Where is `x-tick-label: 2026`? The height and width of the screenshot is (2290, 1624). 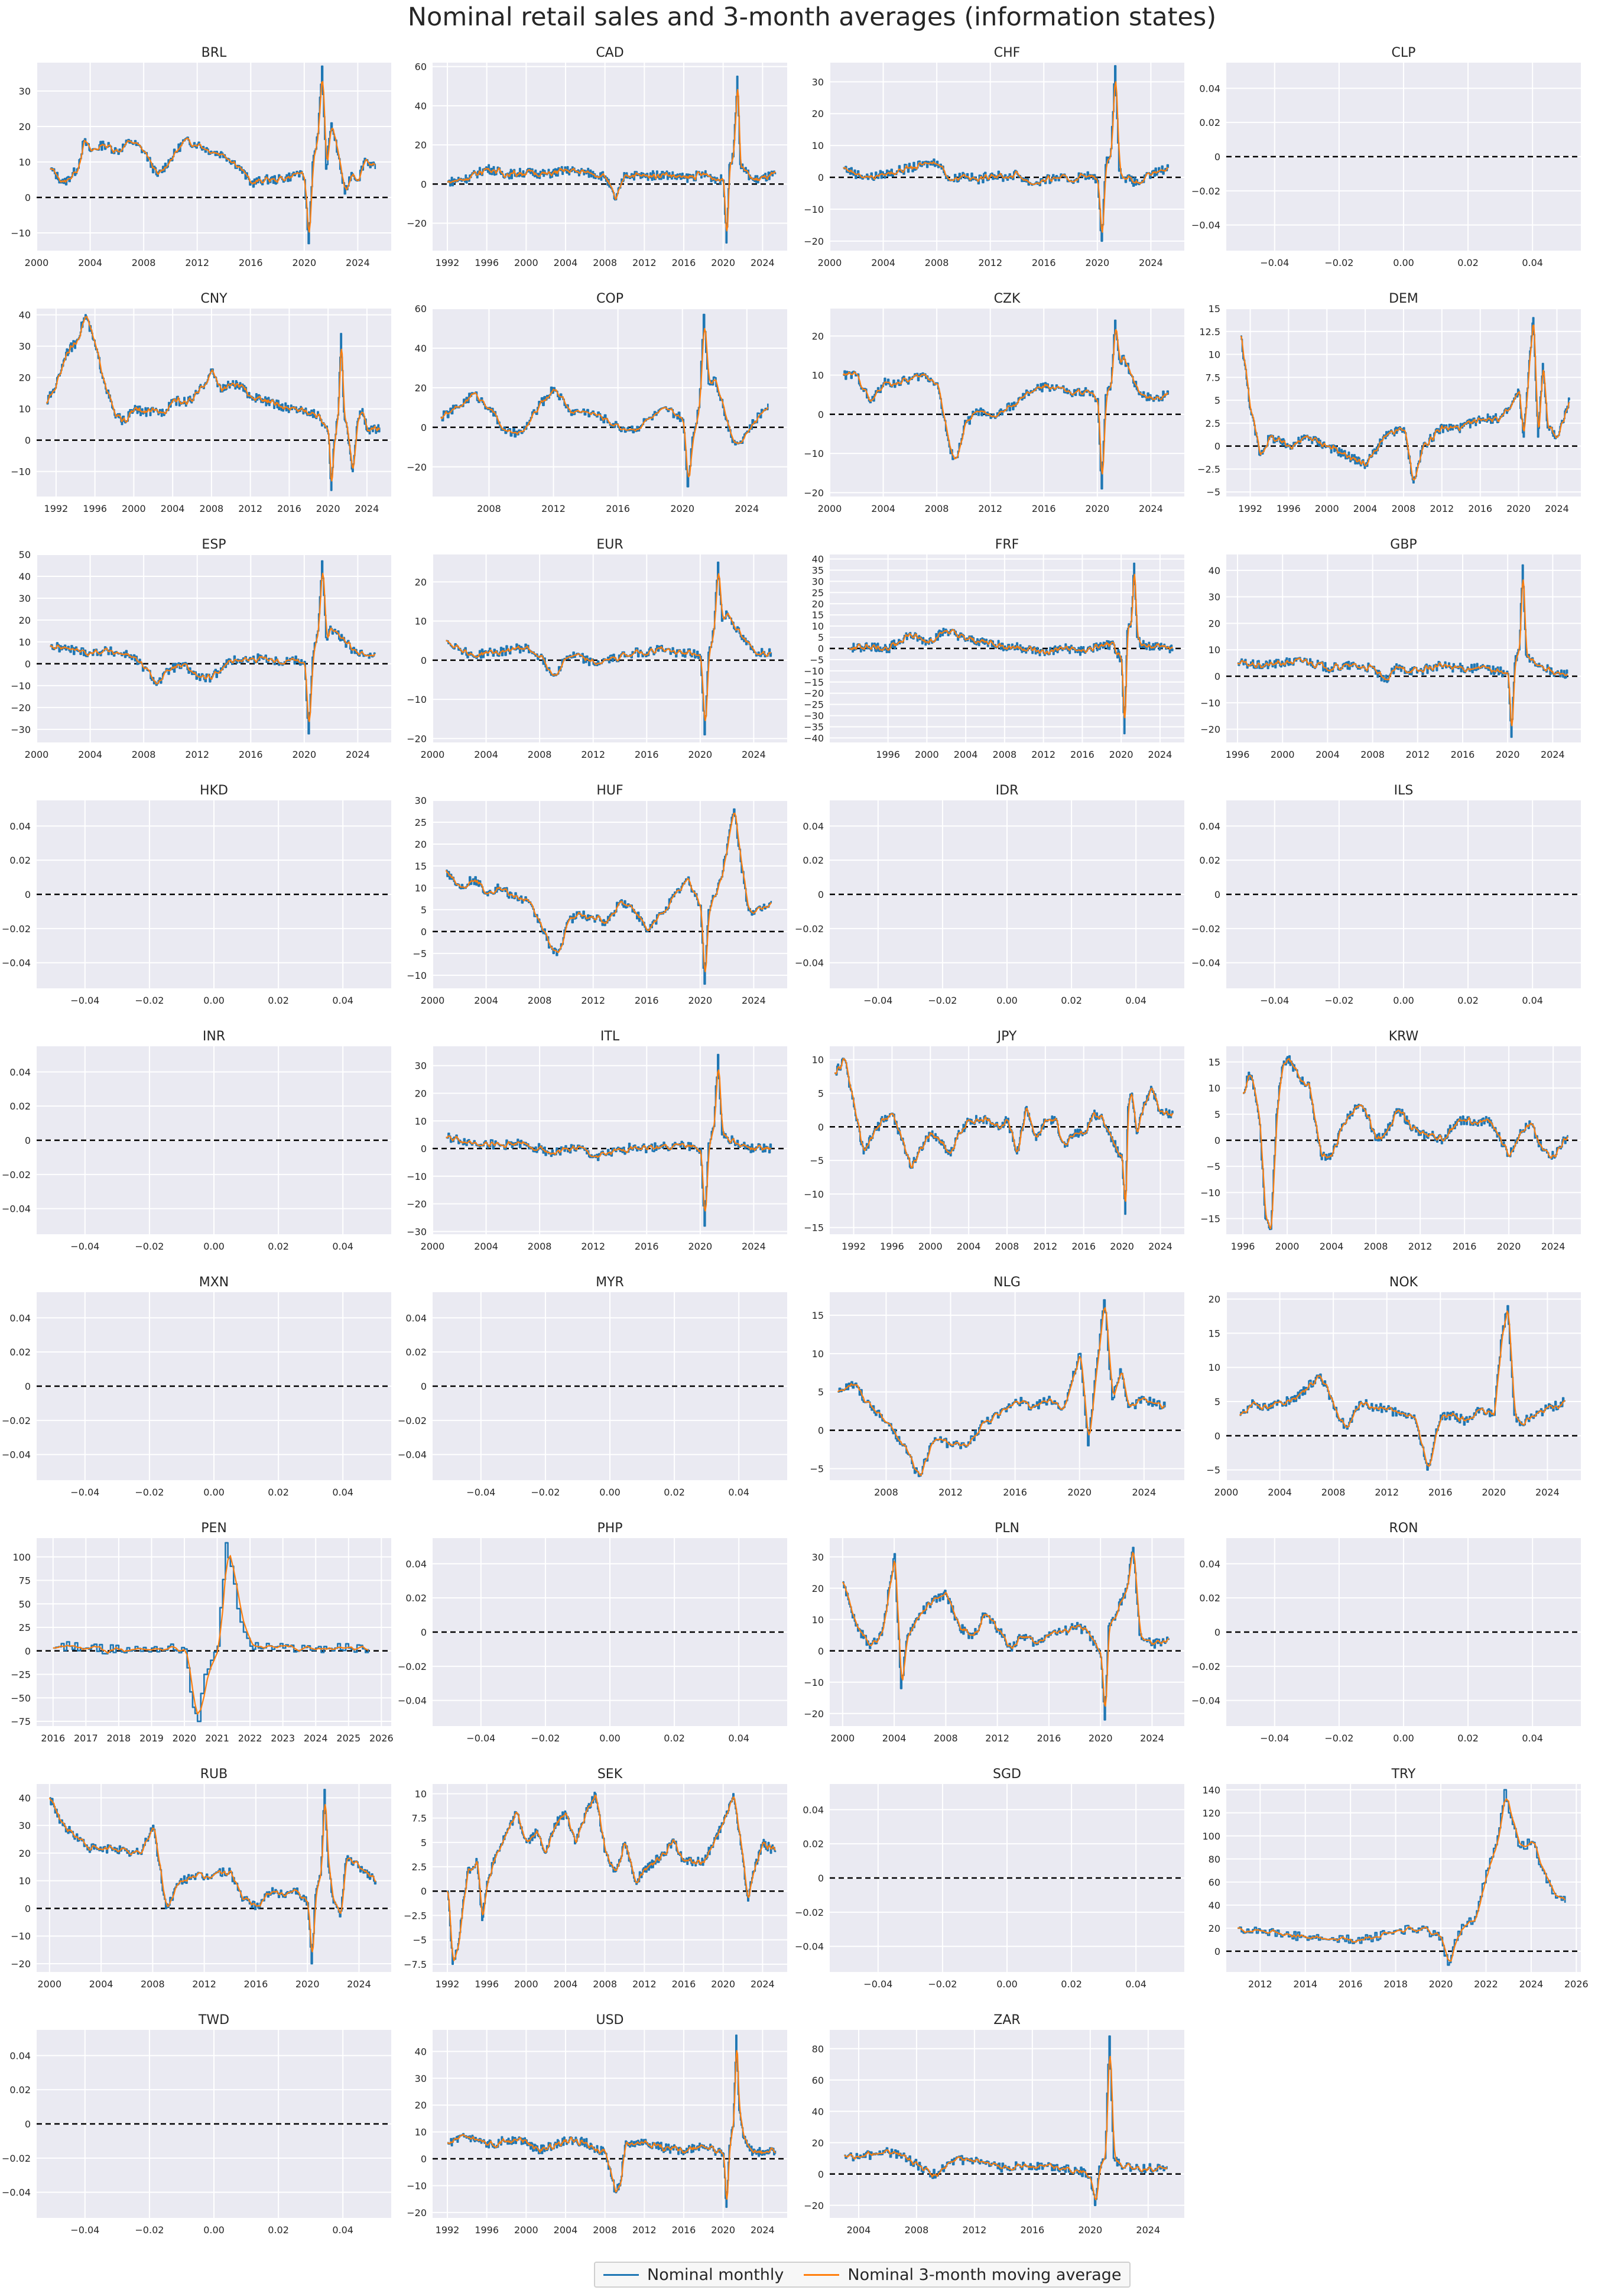 x-tick-label: 2026 is located at coordinates (381, 1739).